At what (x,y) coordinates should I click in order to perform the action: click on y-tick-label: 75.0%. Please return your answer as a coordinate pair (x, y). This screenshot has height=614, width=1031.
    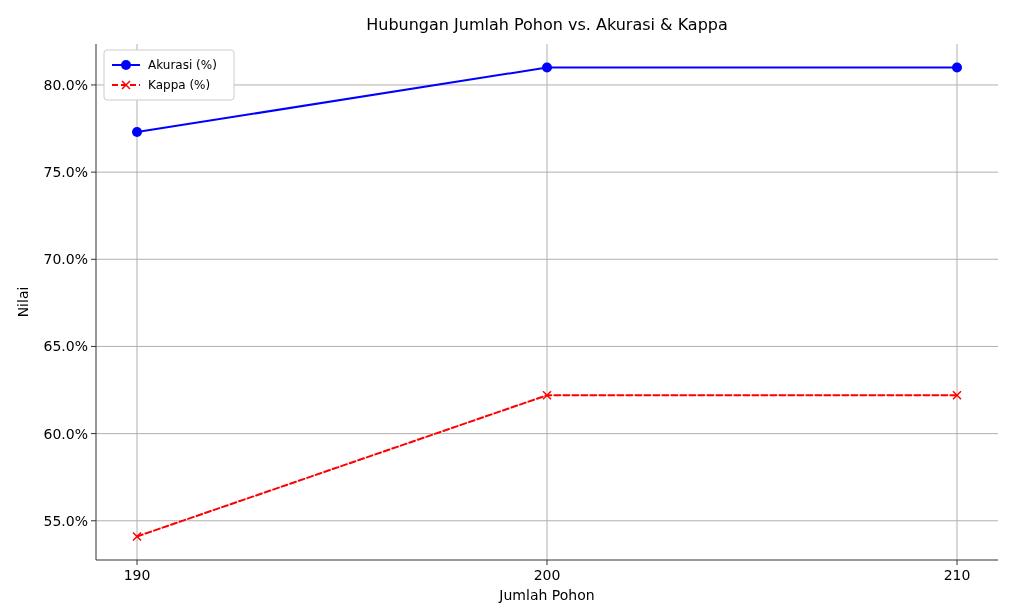
    Looking at the image, I should click on (65, 172).